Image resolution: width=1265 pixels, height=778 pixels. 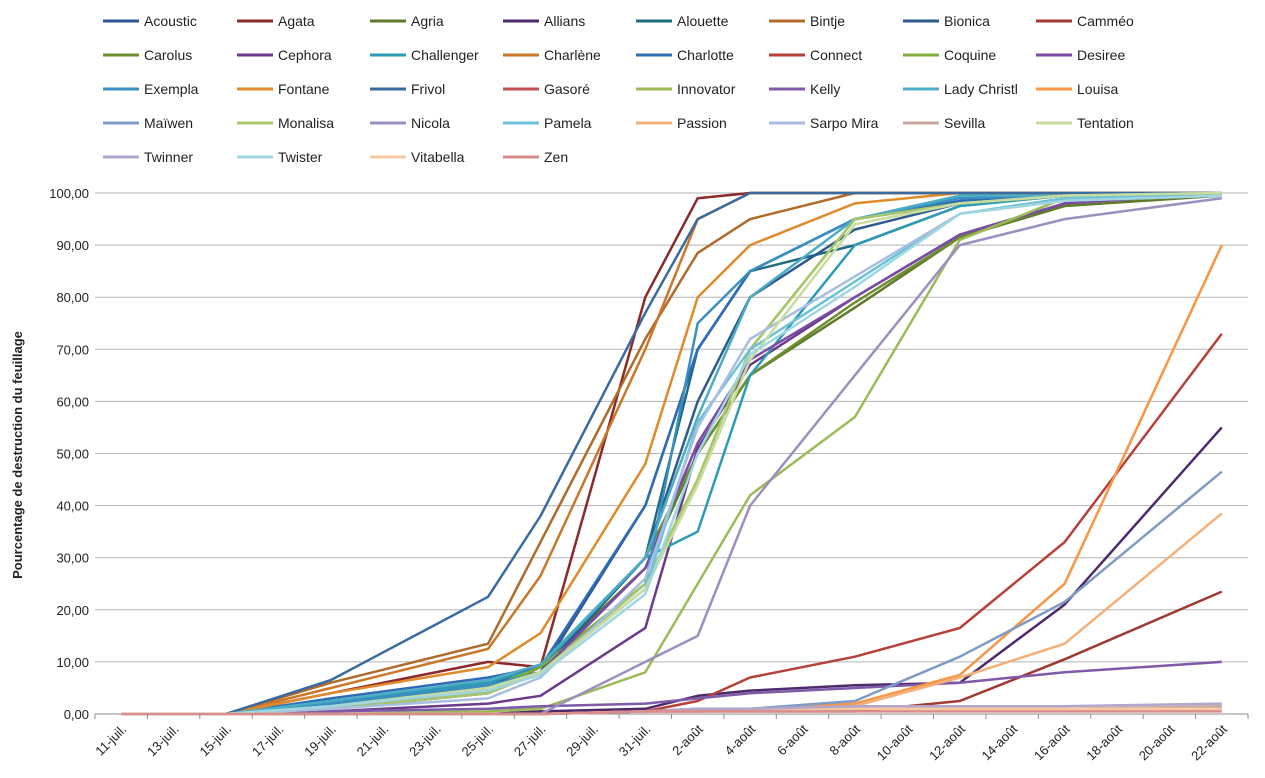 What do you see at coordinates (76, 714) in the screenshot?
I see `y-tick-label: 0,00` at bounding box center [76, 714].